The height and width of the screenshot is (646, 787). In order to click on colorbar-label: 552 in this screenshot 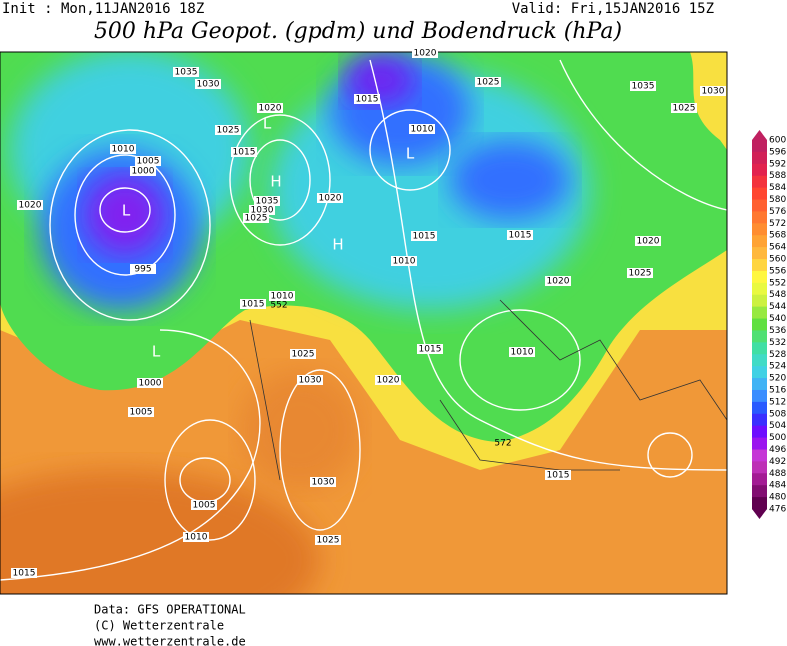, I will do `click(777, 283)`.